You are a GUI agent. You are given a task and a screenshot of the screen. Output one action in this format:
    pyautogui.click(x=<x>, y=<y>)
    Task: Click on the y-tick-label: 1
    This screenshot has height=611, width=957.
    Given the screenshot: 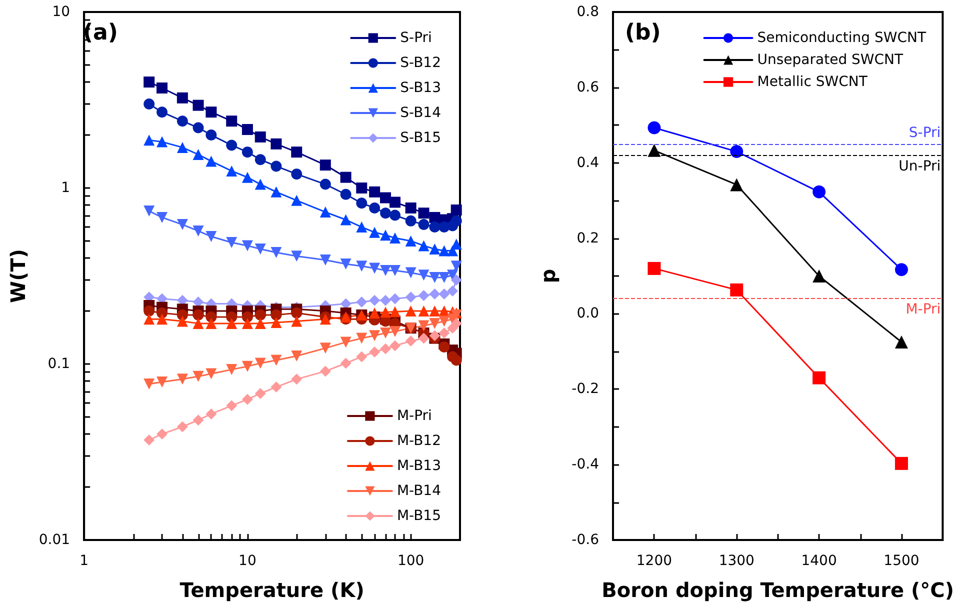 What is the action you would take?
    pyautogui.click(x=65, y=188)
    